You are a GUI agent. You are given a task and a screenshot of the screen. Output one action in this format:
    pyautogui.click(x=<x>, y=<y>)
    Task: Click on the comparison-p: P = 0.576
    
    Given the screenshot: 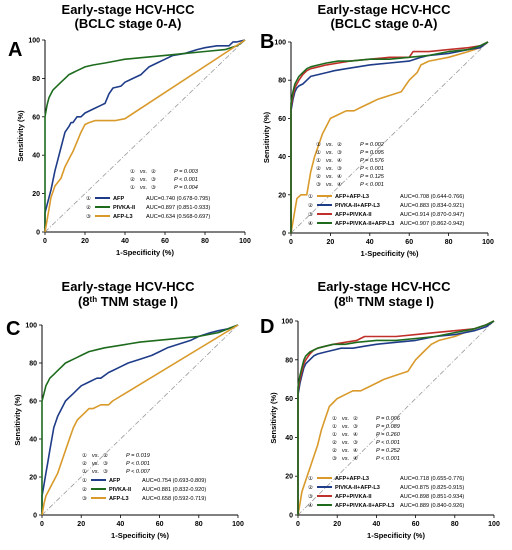 What is the action you would take?
    pyautogui.click(x=372, y=161)
    